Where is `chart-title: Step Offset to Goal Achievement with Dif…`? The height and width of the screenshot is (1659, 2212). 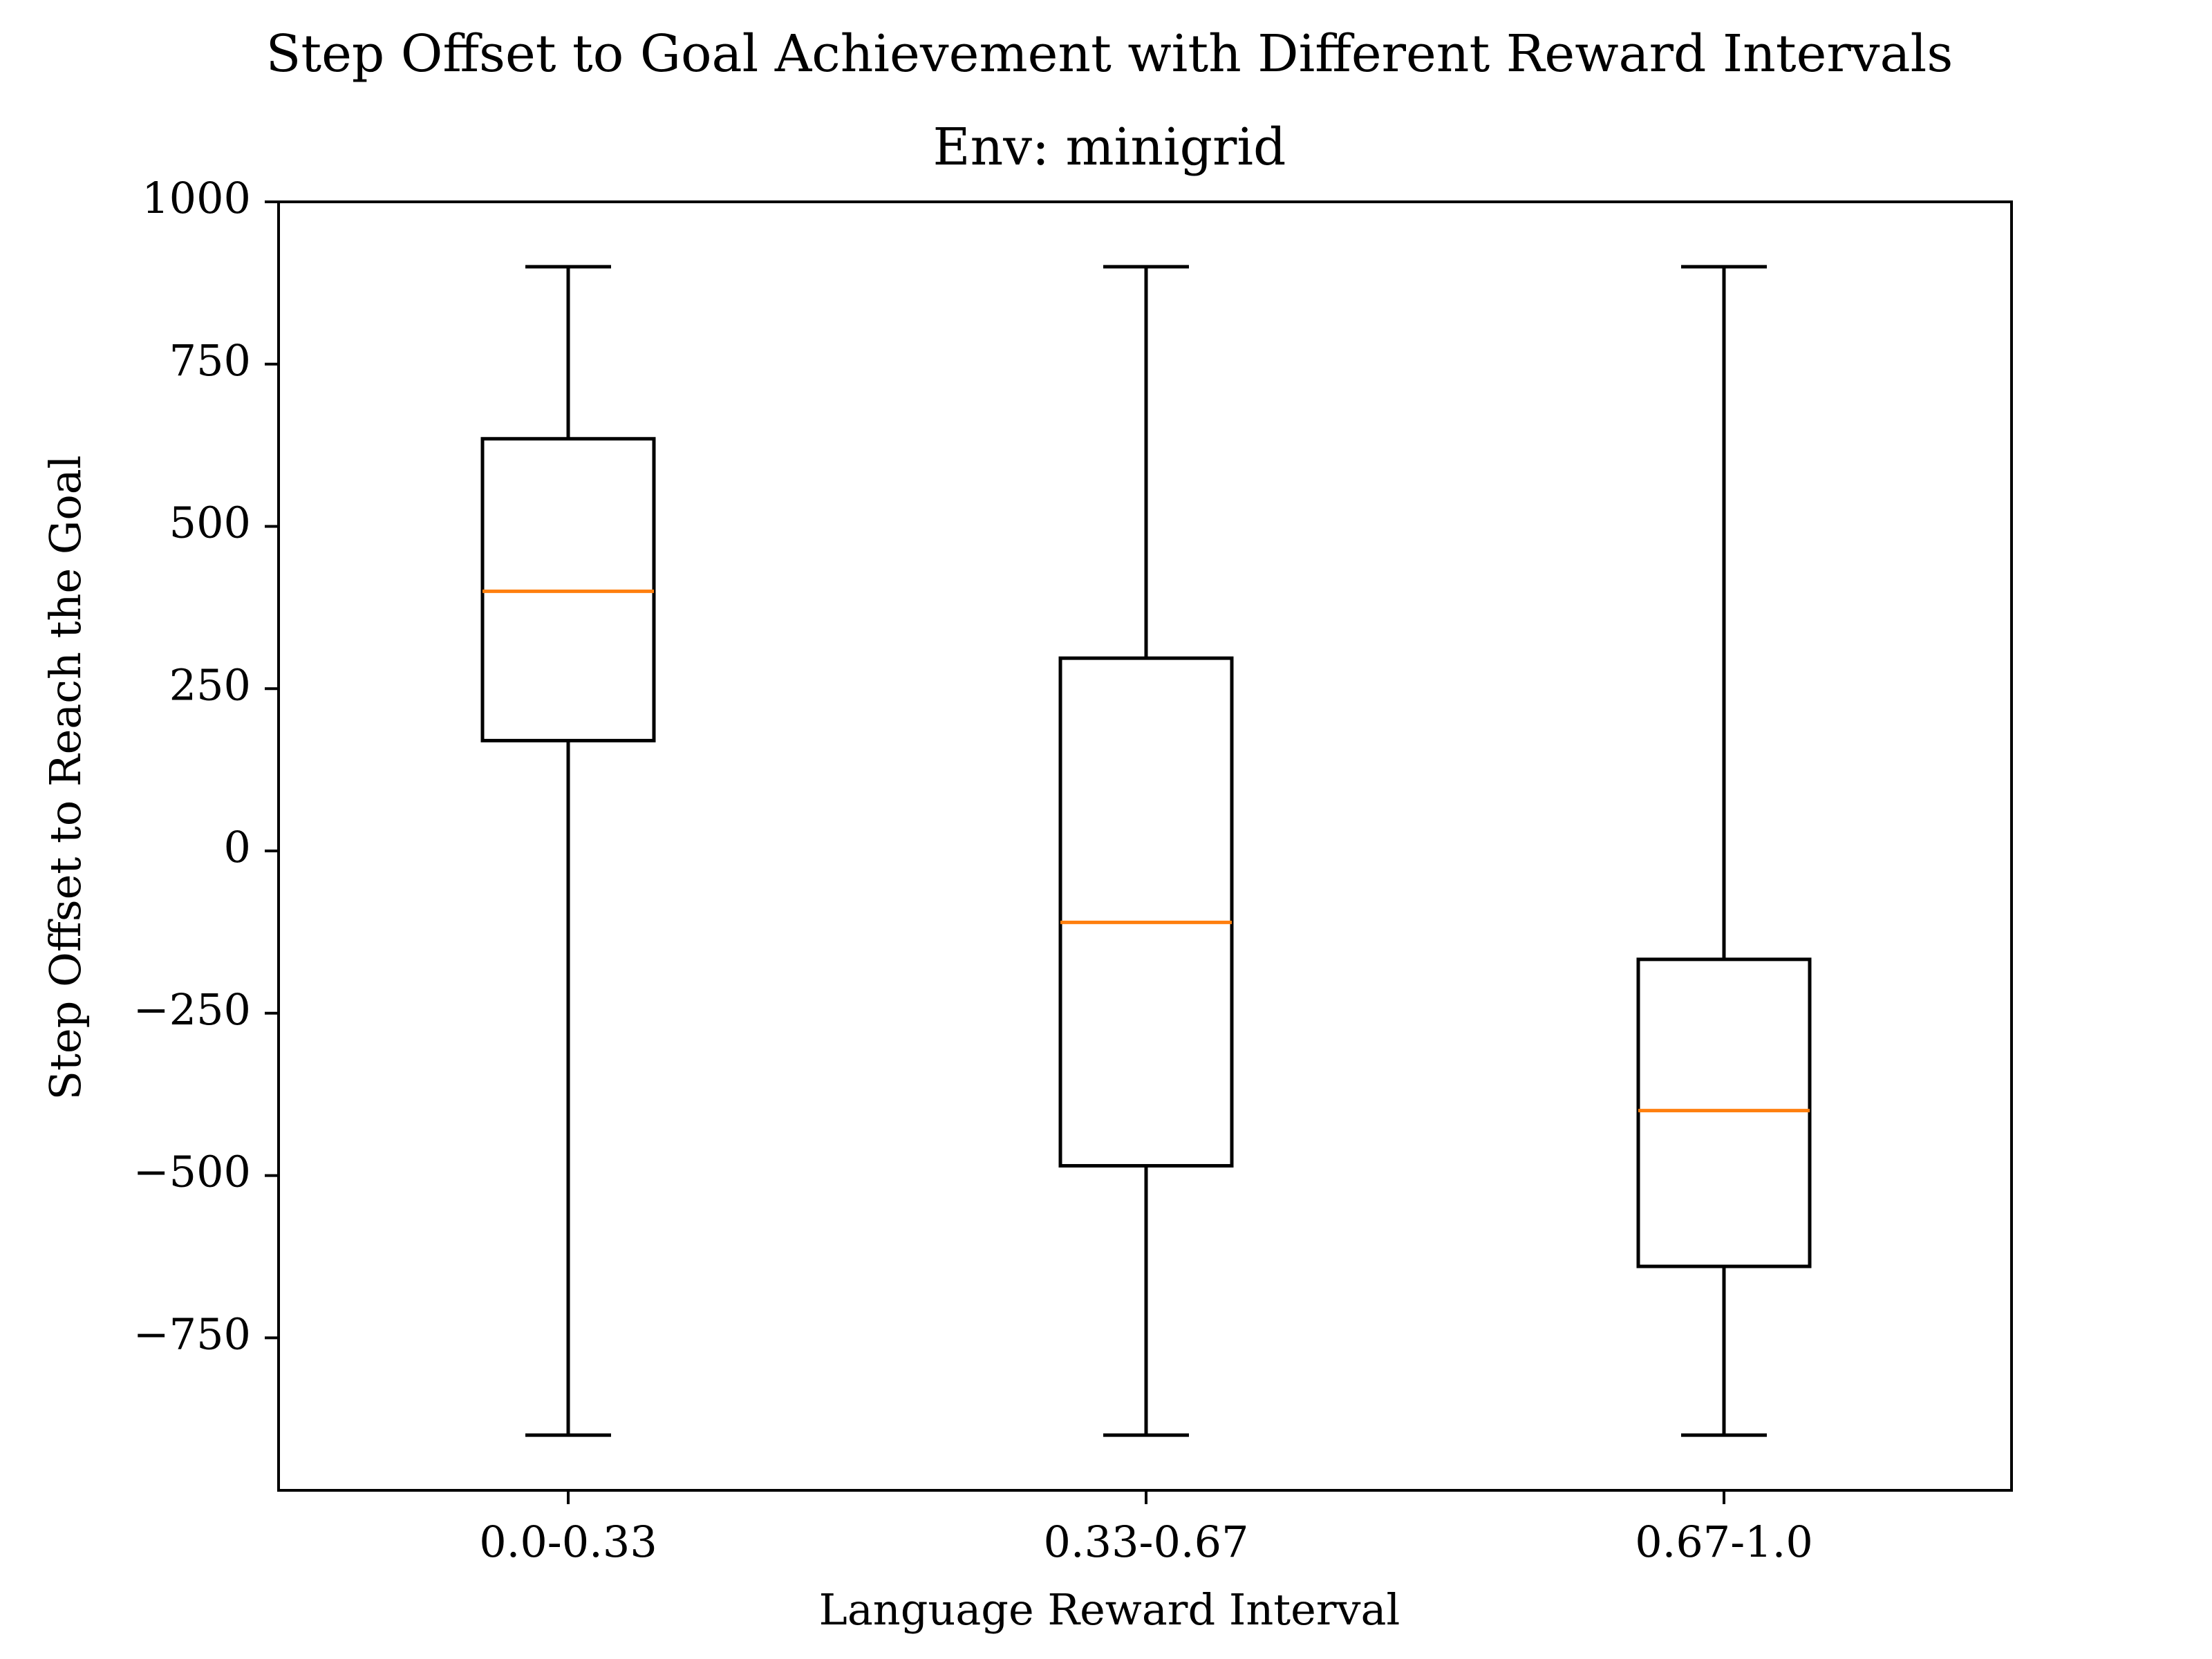 chart-title: Step Offset to Goal Achievement with Dif… is located at coordinates (1110, 54).